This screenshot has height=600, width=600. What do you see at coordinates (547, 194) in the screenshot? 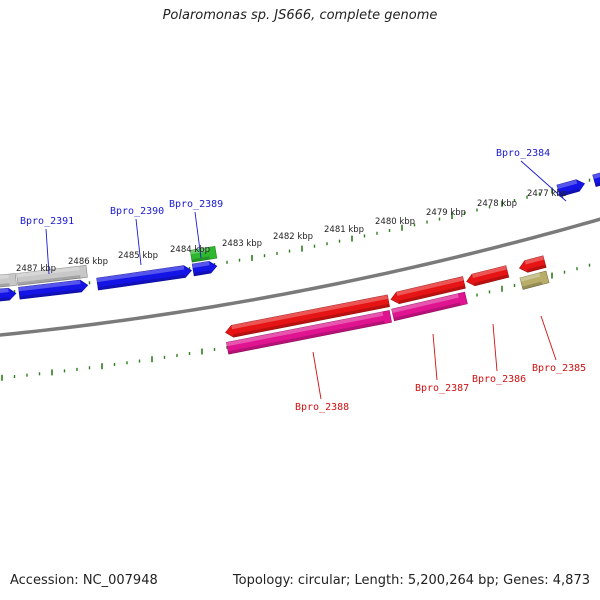
I see `scale-label: 2477 kbp` at bounding box center [547, 194].